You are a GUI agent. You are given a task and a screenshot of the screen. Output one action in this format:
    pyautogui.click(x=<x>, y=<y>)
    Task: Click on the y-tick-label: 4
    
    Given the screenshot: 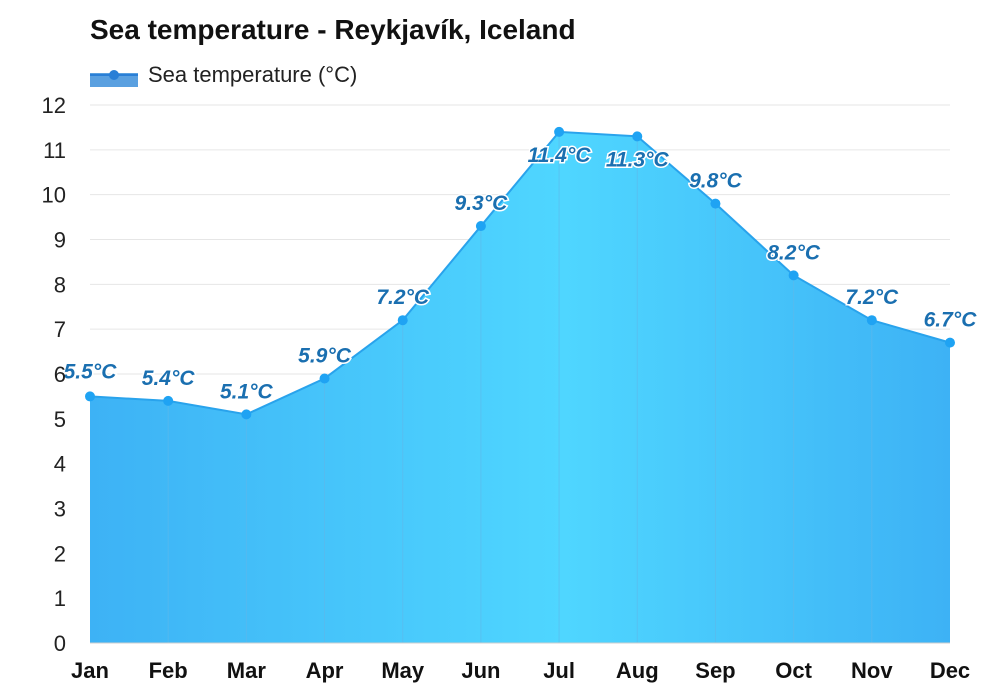 What is the action you would take?
    pyautogui.click(x=60, y=464)
    